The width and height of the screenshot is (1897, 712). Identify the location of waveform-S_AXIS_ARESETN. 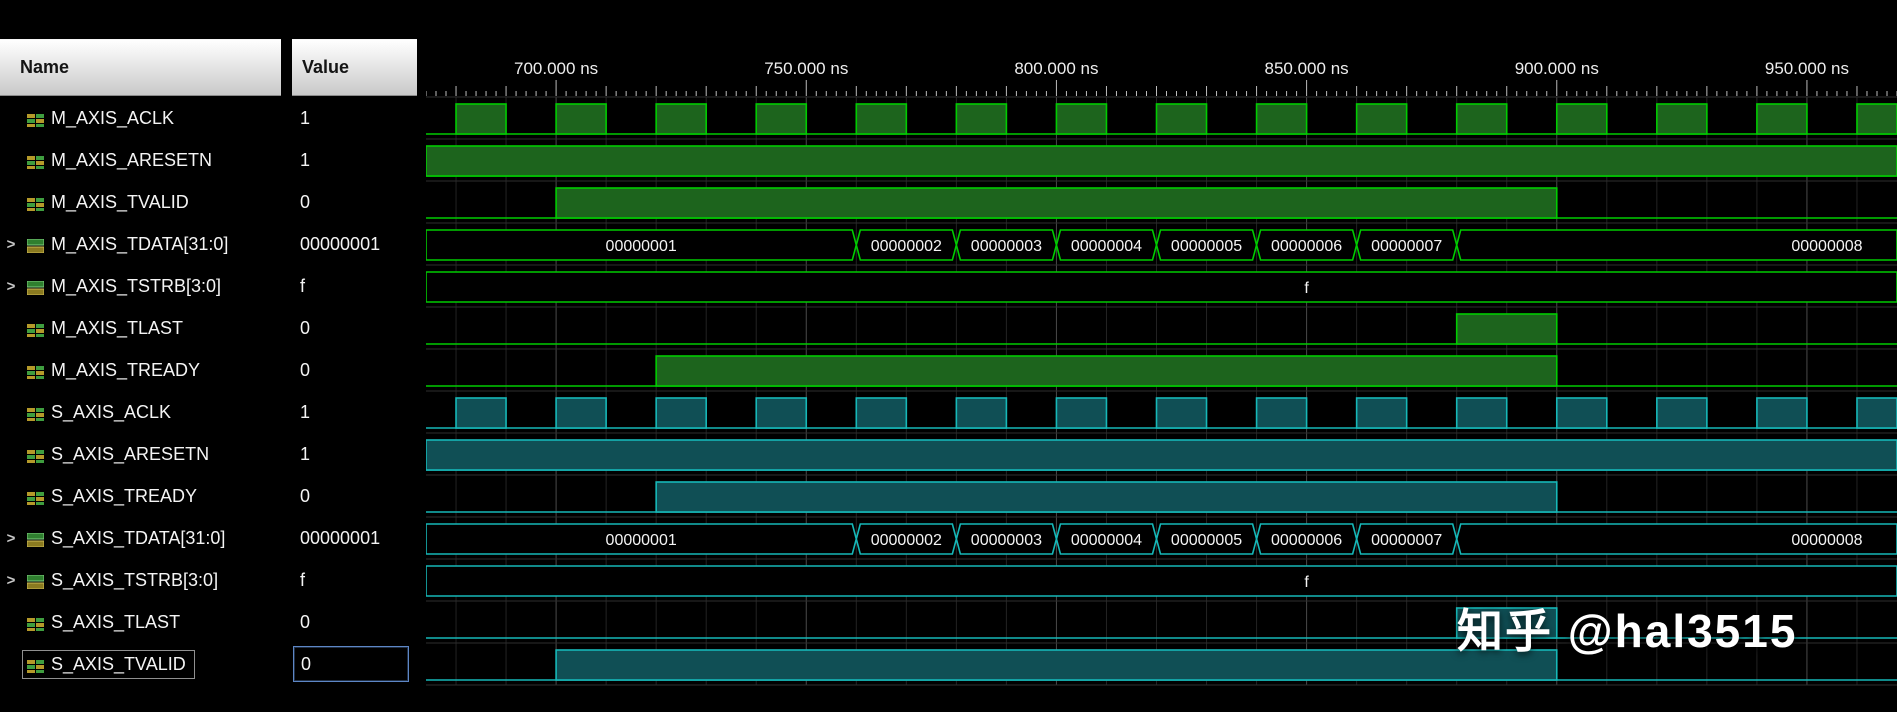
(1161, 455).